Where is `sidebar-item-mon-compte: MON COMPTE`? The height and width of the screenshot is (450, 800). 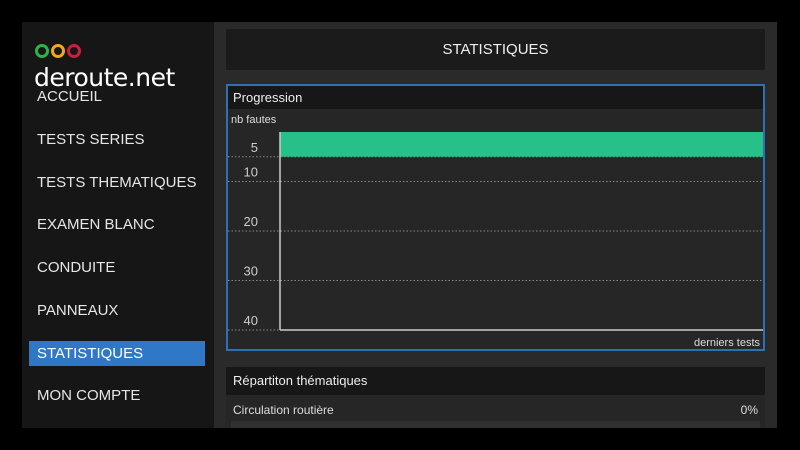
sidebar-item-mon-compte: MON COMPTE is located at coordinates (89, 395).